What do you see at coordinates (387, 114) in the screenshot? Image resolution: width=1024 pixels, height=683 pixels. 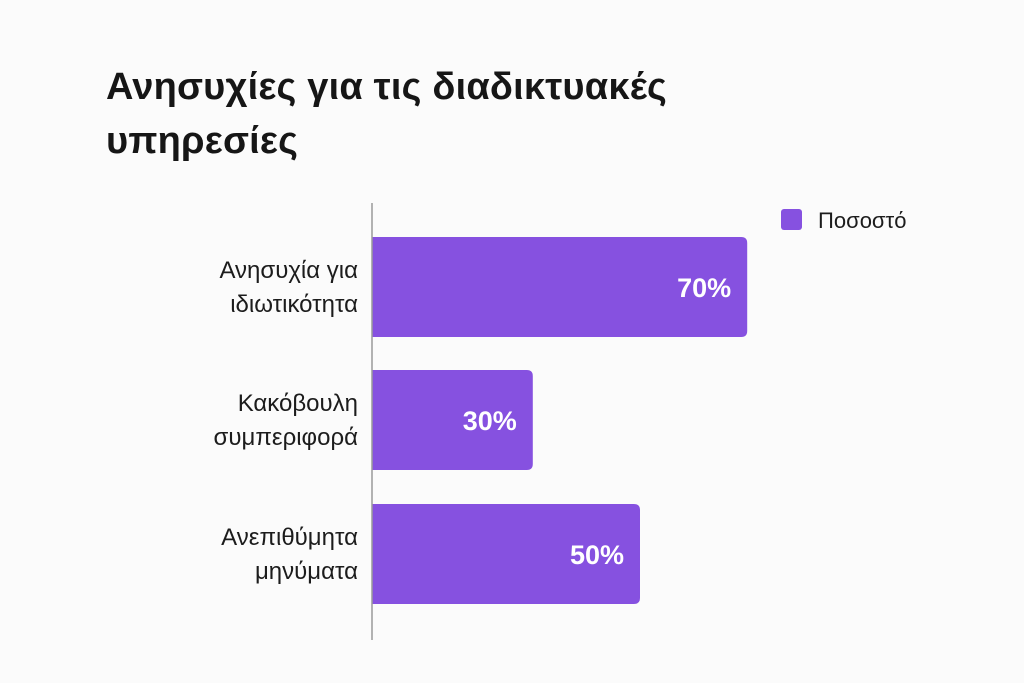 I see `chart-title: Ανησυχίες για τις διαδικτυακές υπηρεσίες` at bounding box center [387, 114].